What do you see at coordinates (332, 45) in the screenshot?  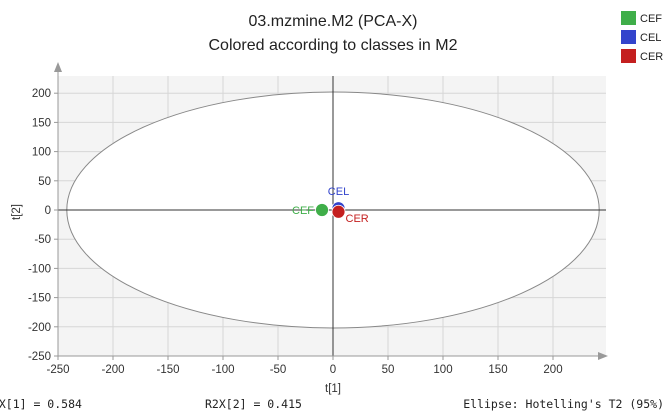 I see `chart-subtitle: Colored according to classes in M2` at bounding box center [332, 45].